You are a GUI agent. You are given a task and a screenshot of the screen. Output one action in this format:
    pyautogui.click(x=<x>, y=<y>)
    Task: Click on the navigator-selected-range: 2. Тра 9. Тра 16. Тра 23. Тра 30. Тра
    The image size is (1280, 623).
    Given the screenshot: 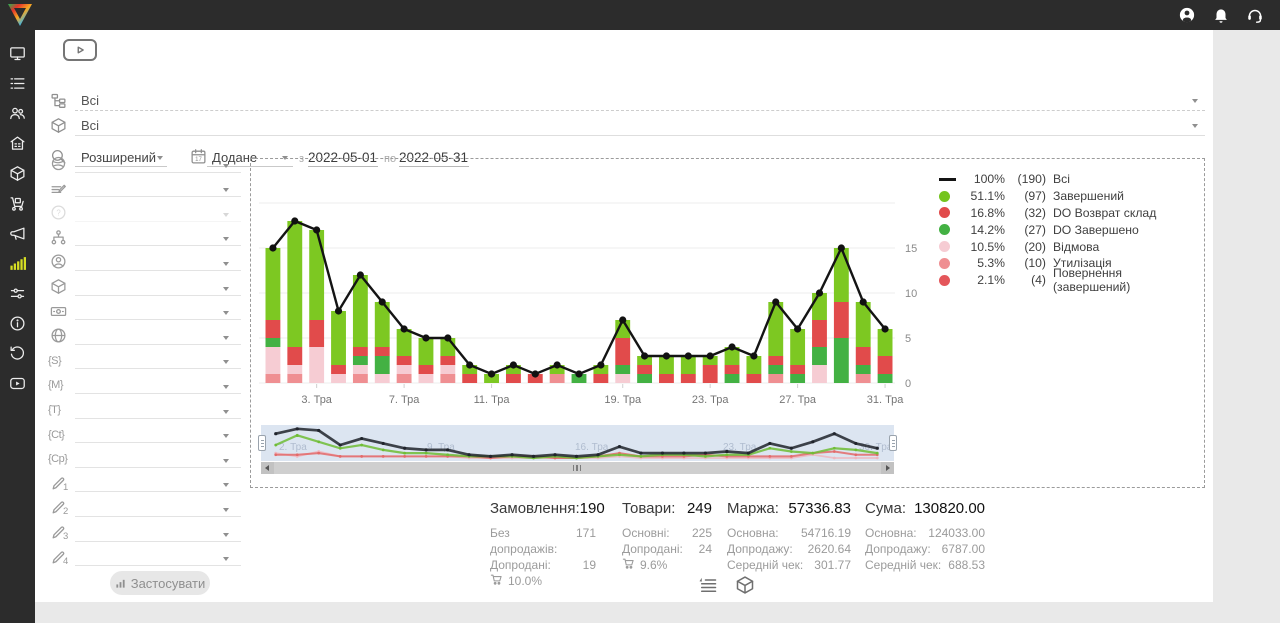 What is the action you would take?
    pyautogui.click(x=577, y=443)
    